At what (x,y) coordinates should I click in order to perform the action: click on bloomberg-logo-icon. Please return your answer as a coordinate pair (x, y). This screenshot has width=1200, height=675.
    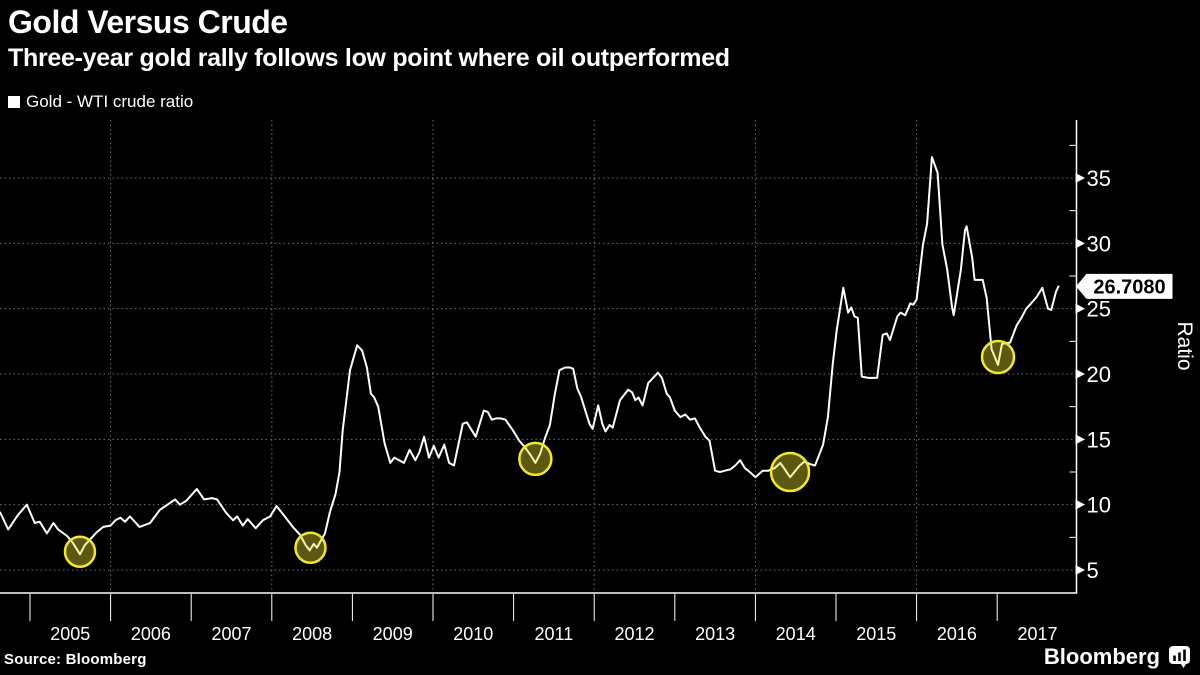
    Looking at the image, I should click on (1179, 657).